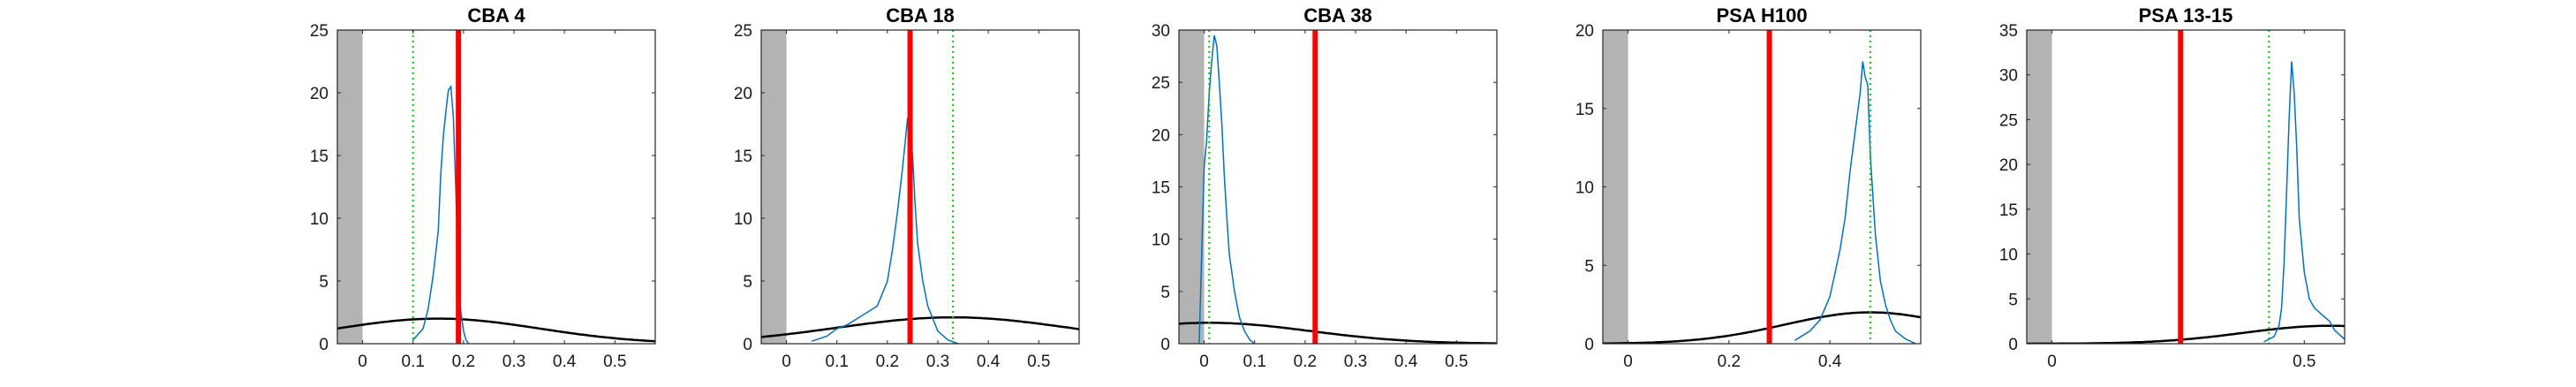  I want to click on panel-title: PSA 13-15, so click(2186, 15).